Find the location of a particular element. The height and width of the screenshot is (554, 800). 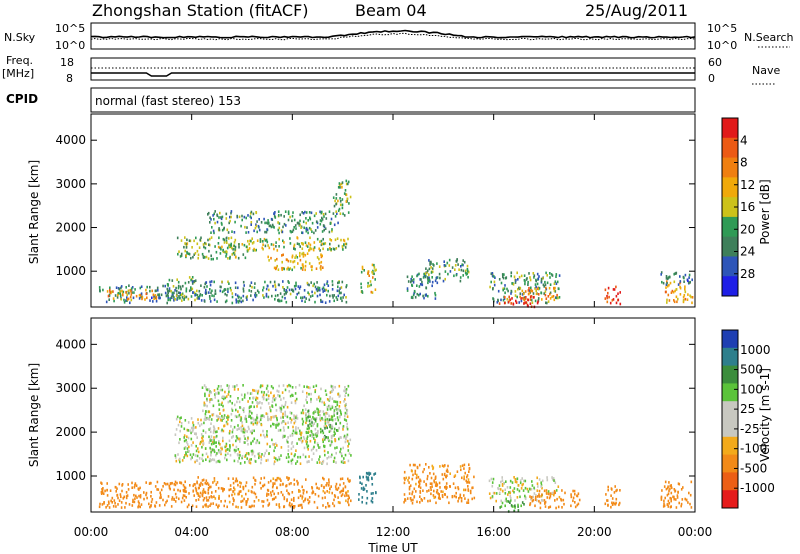

nsky-label: N.Sky is located at coordinates (20, 37).